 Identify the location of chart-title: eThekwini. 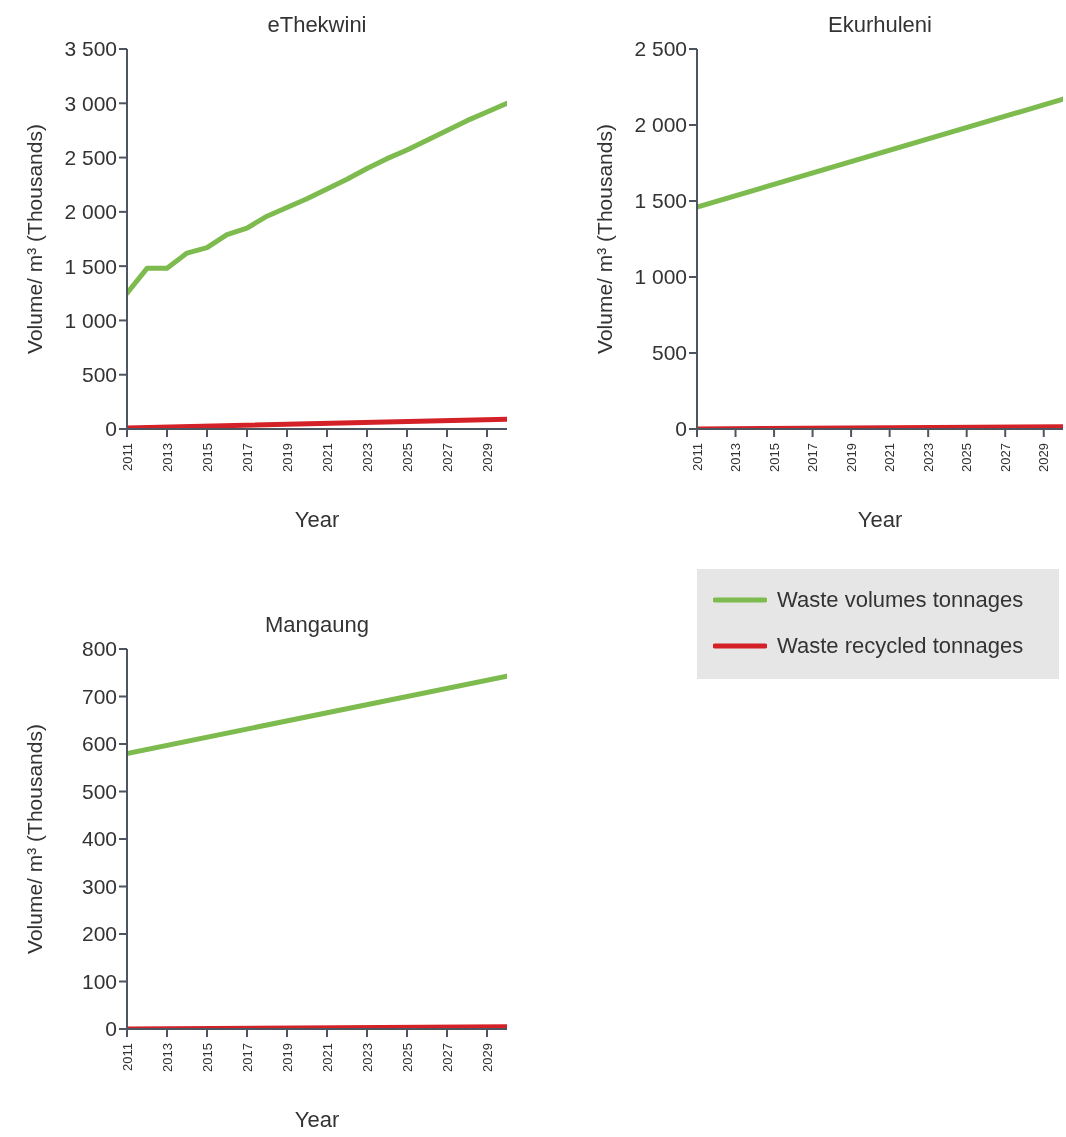
(317, 25).